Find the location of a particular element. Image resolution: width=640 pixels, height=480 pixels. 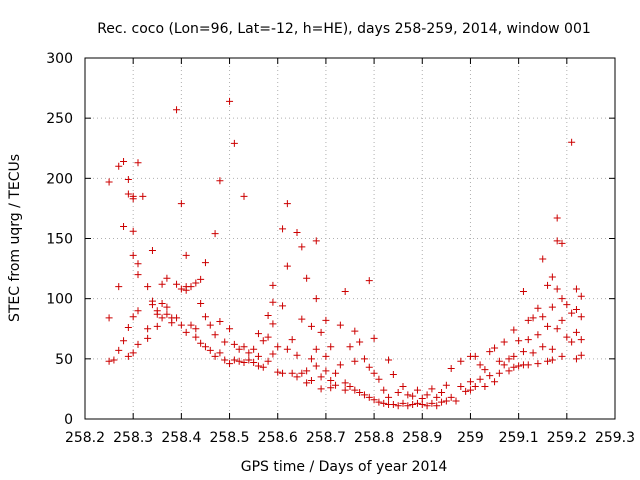

x-tick-label: 258.4 is located at coordinates (181, 438).